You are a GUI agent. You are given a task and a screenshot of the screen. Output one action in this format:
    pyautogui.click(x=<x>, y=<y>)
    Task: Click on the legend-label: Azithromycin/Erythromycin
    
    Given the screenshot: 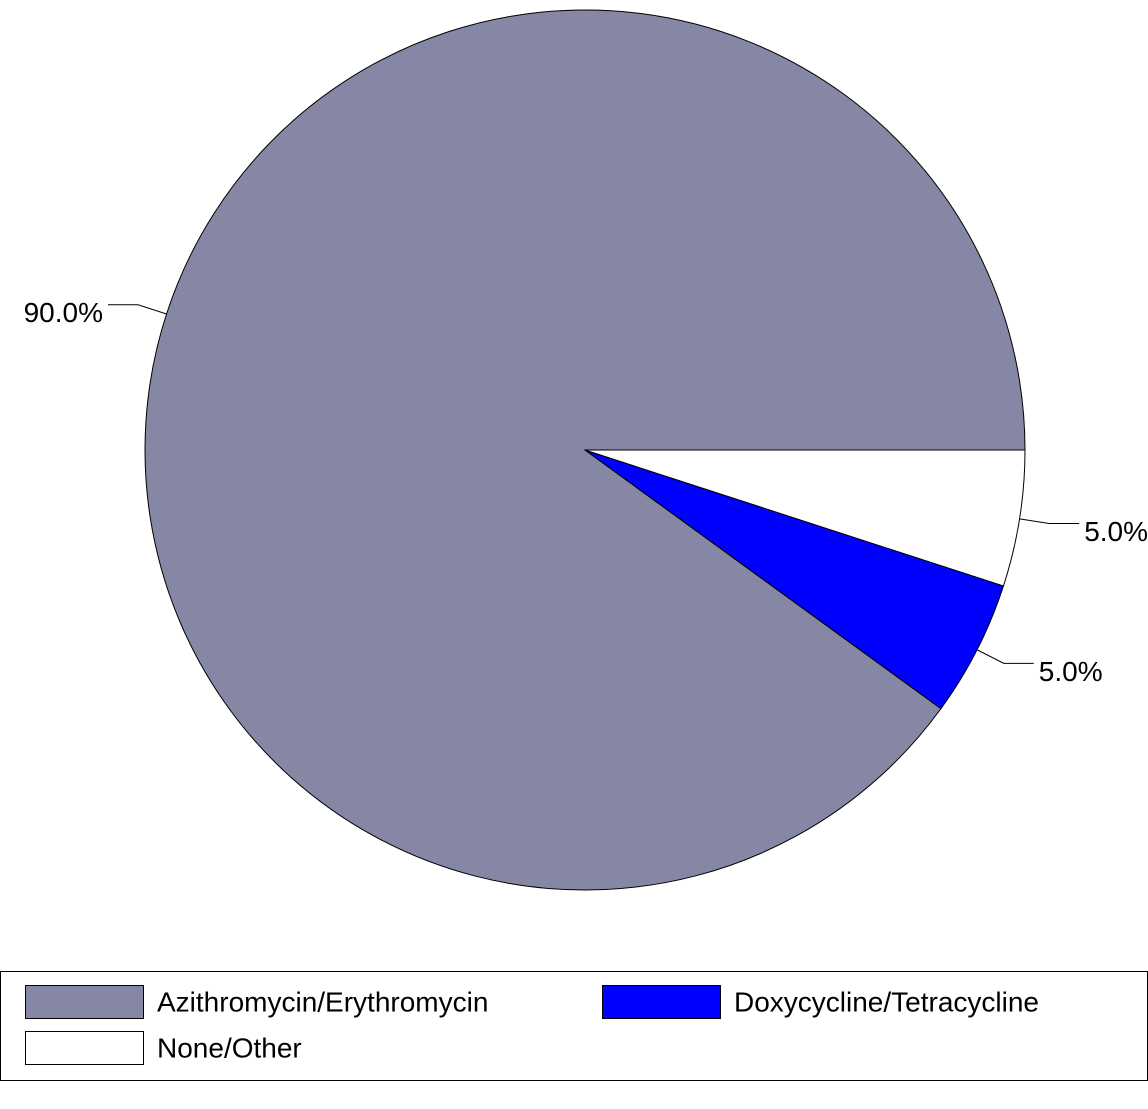 What is the action you would take?
    pyautogui.click(x=322, y=1001)
    